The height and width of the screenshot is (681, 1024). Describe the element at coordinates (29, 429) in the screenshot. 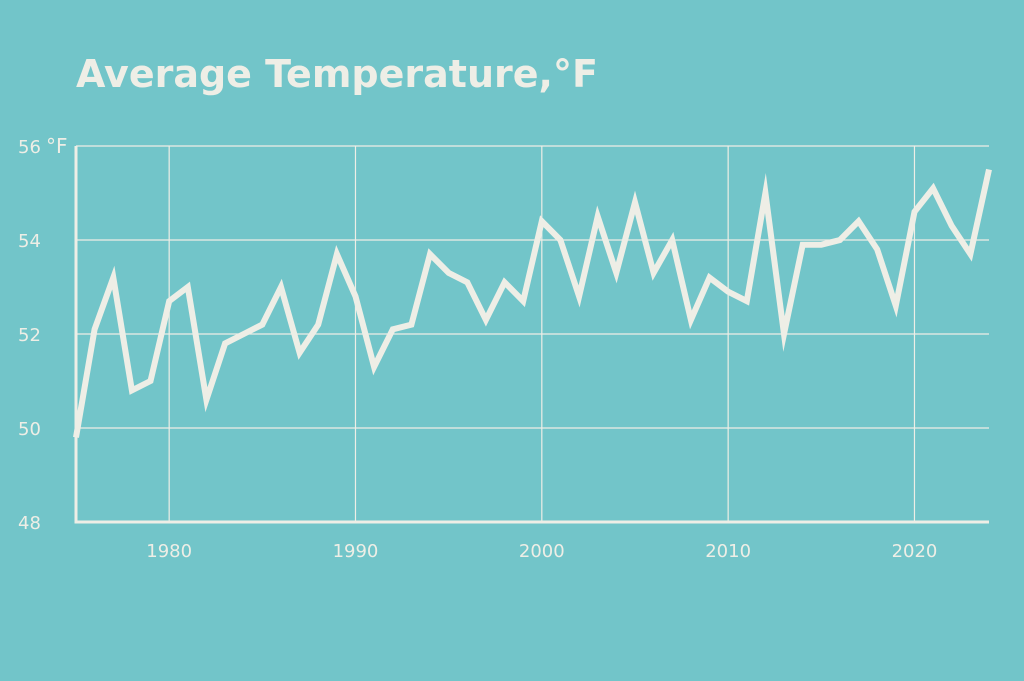

I see `y-tick-label: 50` at that location.